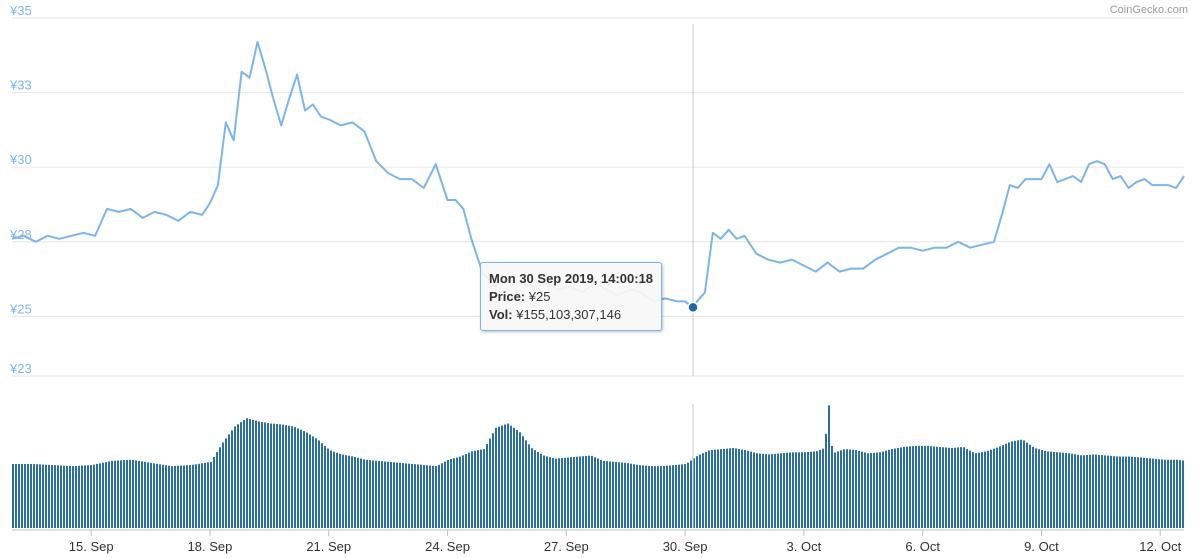  I want to click on credit-label: CoinGecko.com, so click(1149, 10).